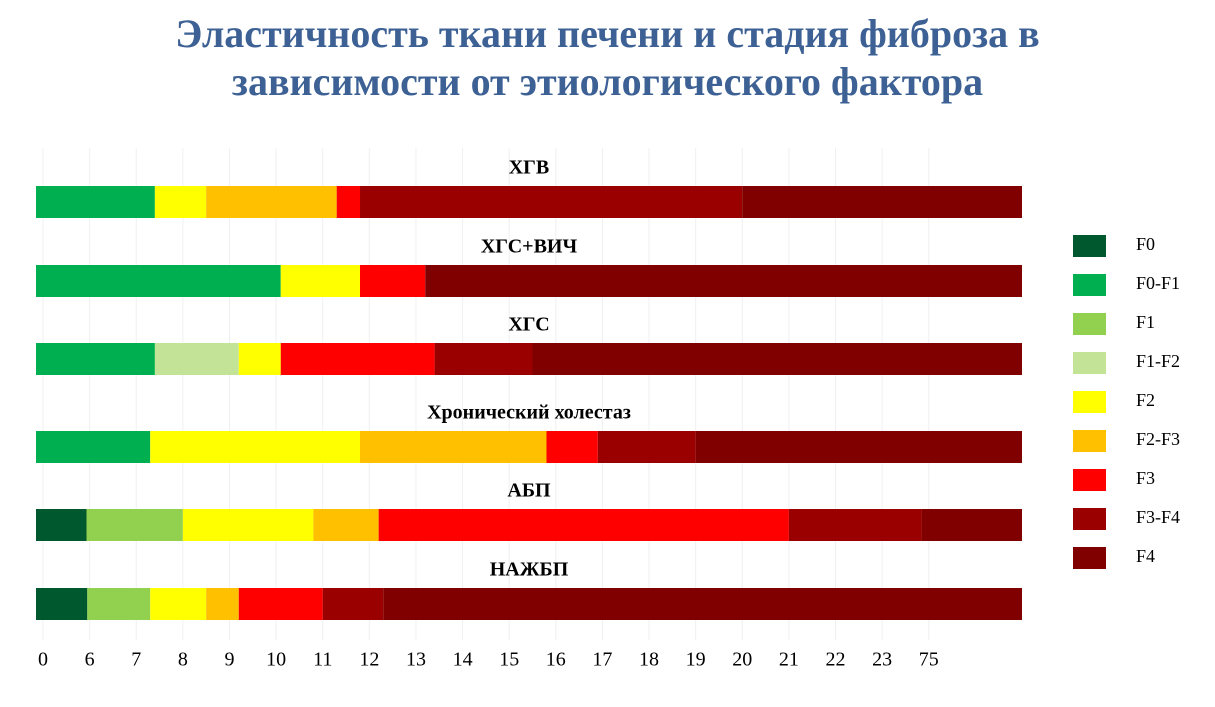  What do you see at coordinates (183, 660) in the screenshot?
I see `x-tick-label: 8` at bounding box center [183, 660].